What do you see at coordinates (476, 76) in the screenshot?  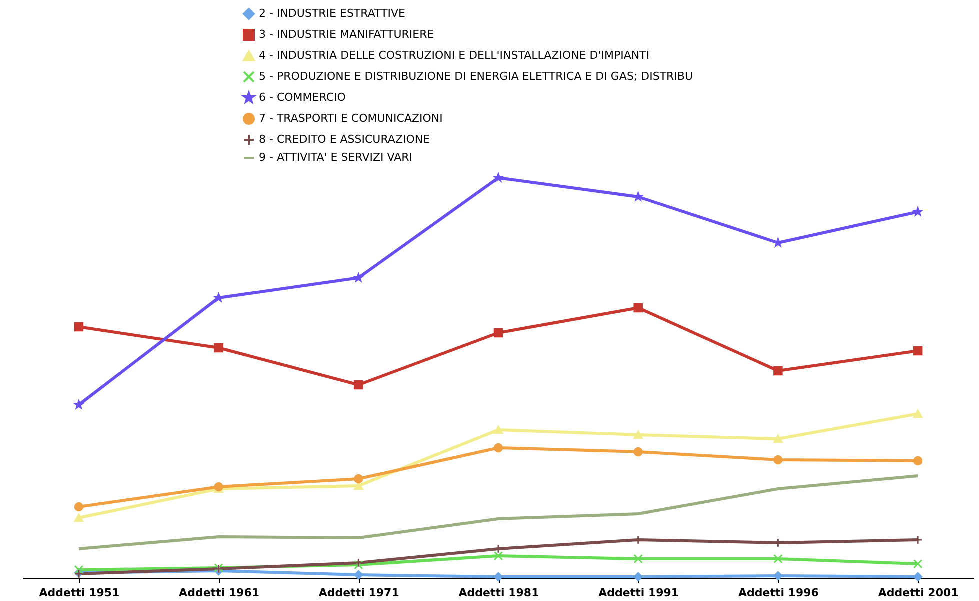 I see `legend-label: 5 - PRODUZIONE E DISTRIBUZIONE DI ENERGIA ELETTRICA E DI GAS; DISTRIBU` at bounding box center [476, 76].